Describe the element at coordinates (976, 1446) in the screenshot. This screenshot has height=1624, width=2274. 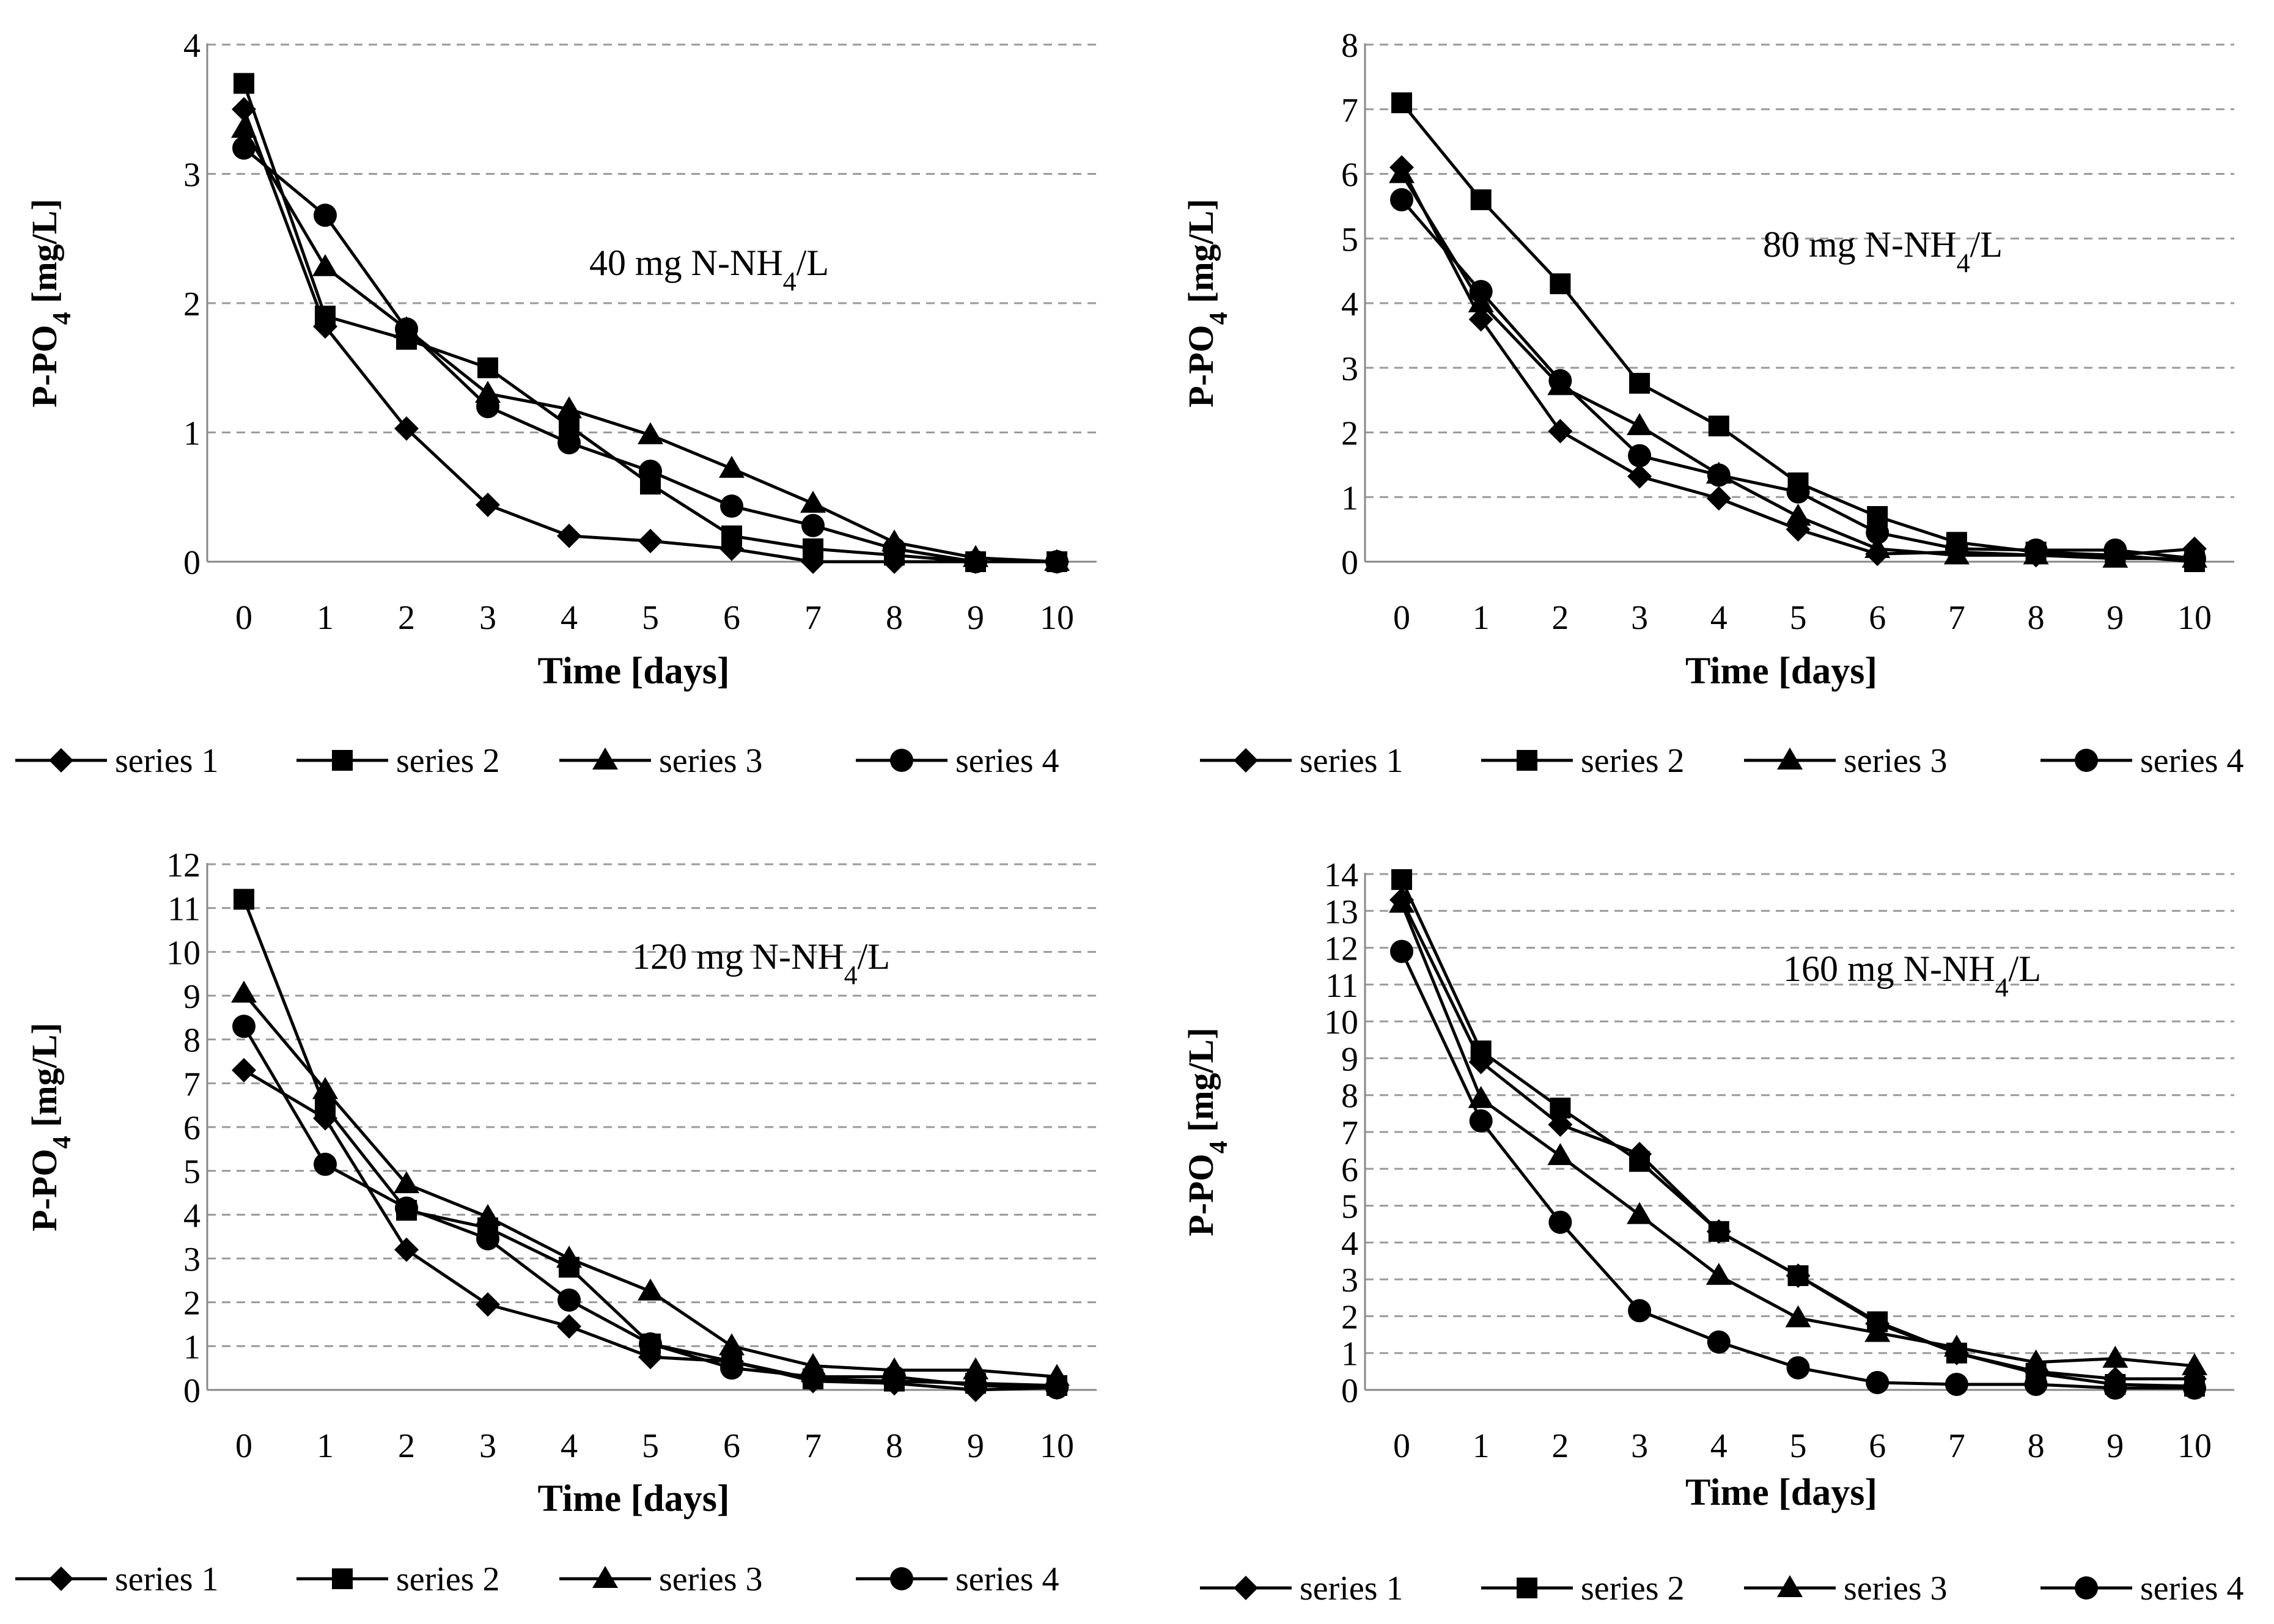
I see `x-tick-label: 9` at that location.